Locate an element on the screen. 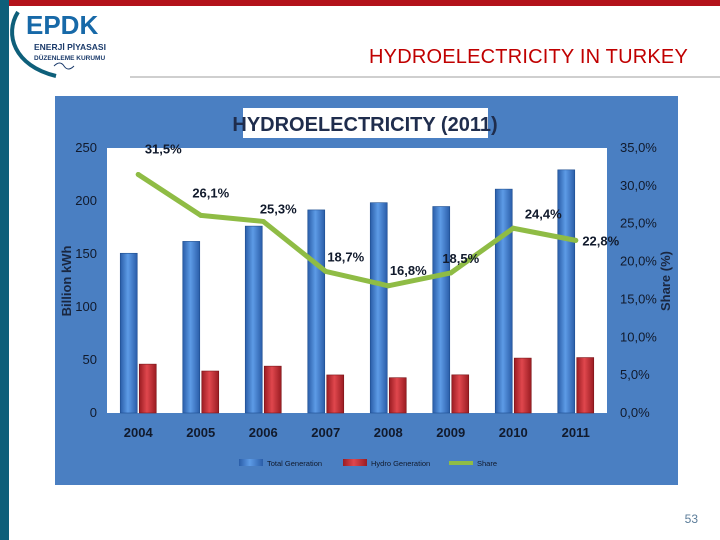 The height and width of the screenshot is (540, 720). share-data-label: 24,4% is located at coordinates (543, 213).